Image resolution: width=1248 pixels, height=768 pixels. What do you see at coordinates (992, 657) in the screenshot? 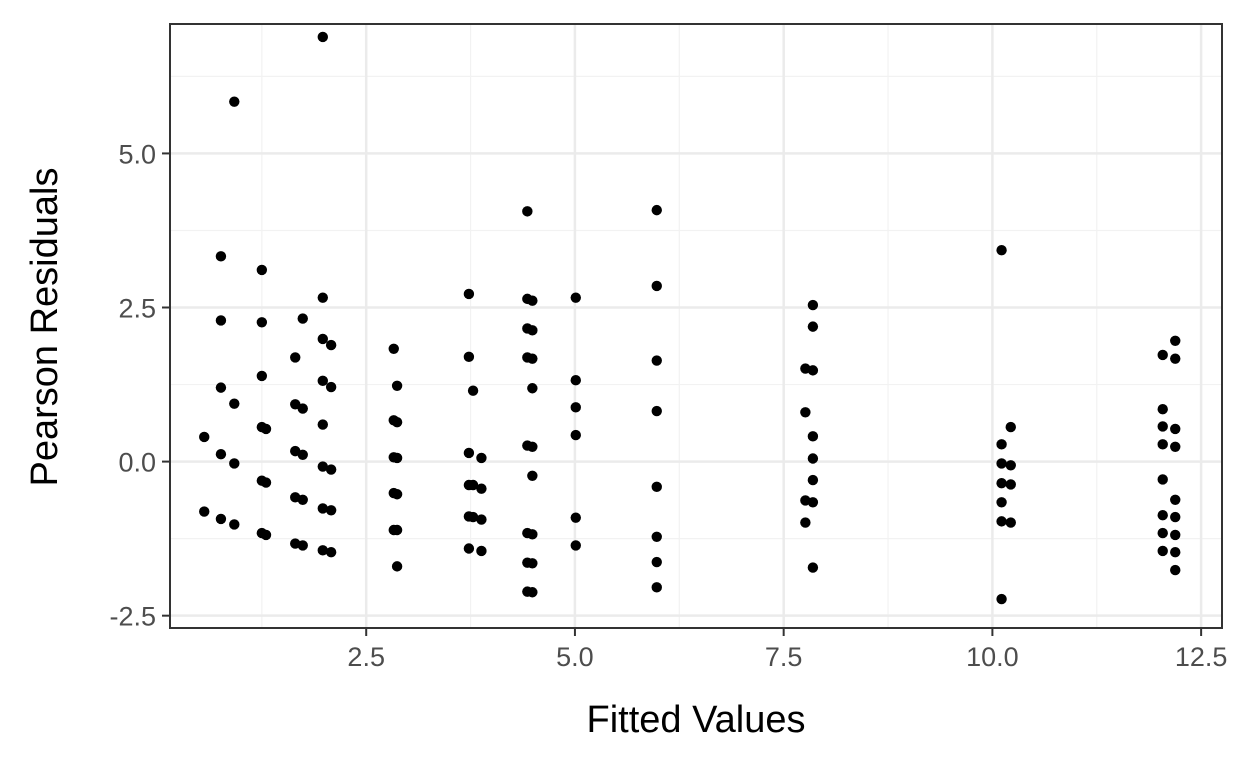
I see `x-tick-label: 10.0` at bounding box center [992, 657].